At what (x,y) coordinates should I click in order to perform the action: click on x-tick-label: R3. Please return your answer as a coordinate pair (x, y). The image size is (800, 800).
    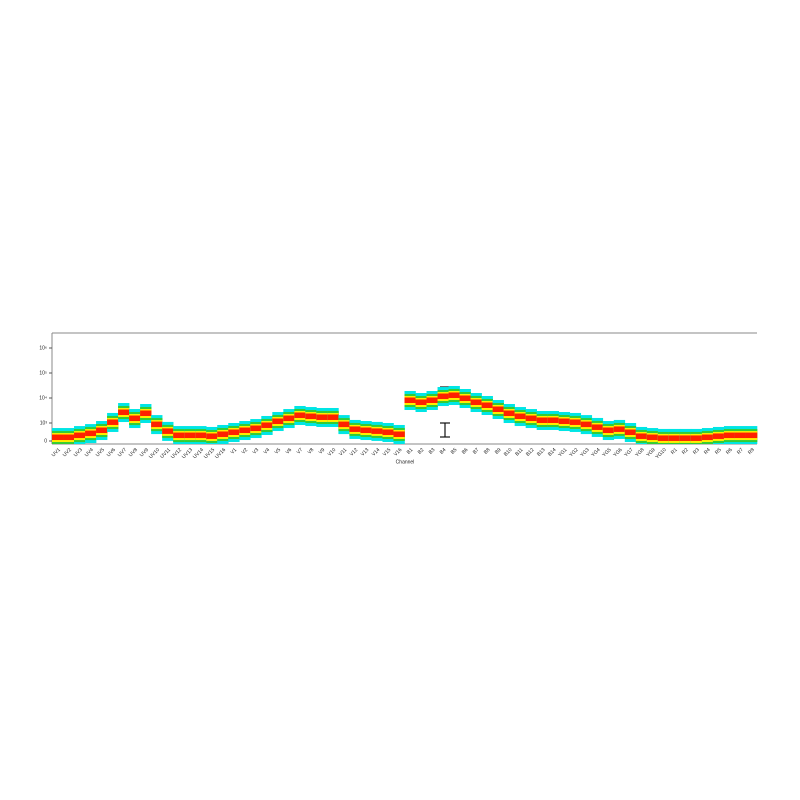
    Looking at the image, I should click on (696, 451).